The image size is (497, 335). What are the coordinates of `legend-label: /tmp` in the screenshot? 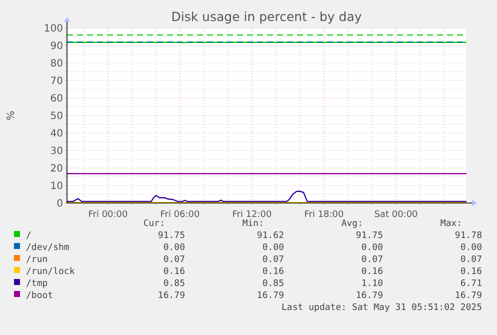 It's located at (37, 284).